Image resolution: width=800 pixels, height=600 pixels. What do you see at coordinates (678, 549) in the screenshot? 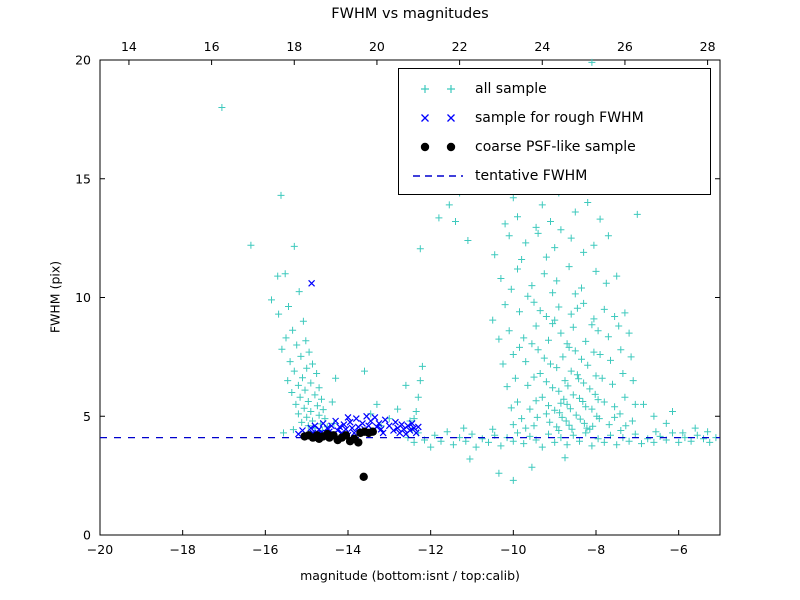
I see `x-tick-label-bottom: −6` at bounding box center [678, 549].